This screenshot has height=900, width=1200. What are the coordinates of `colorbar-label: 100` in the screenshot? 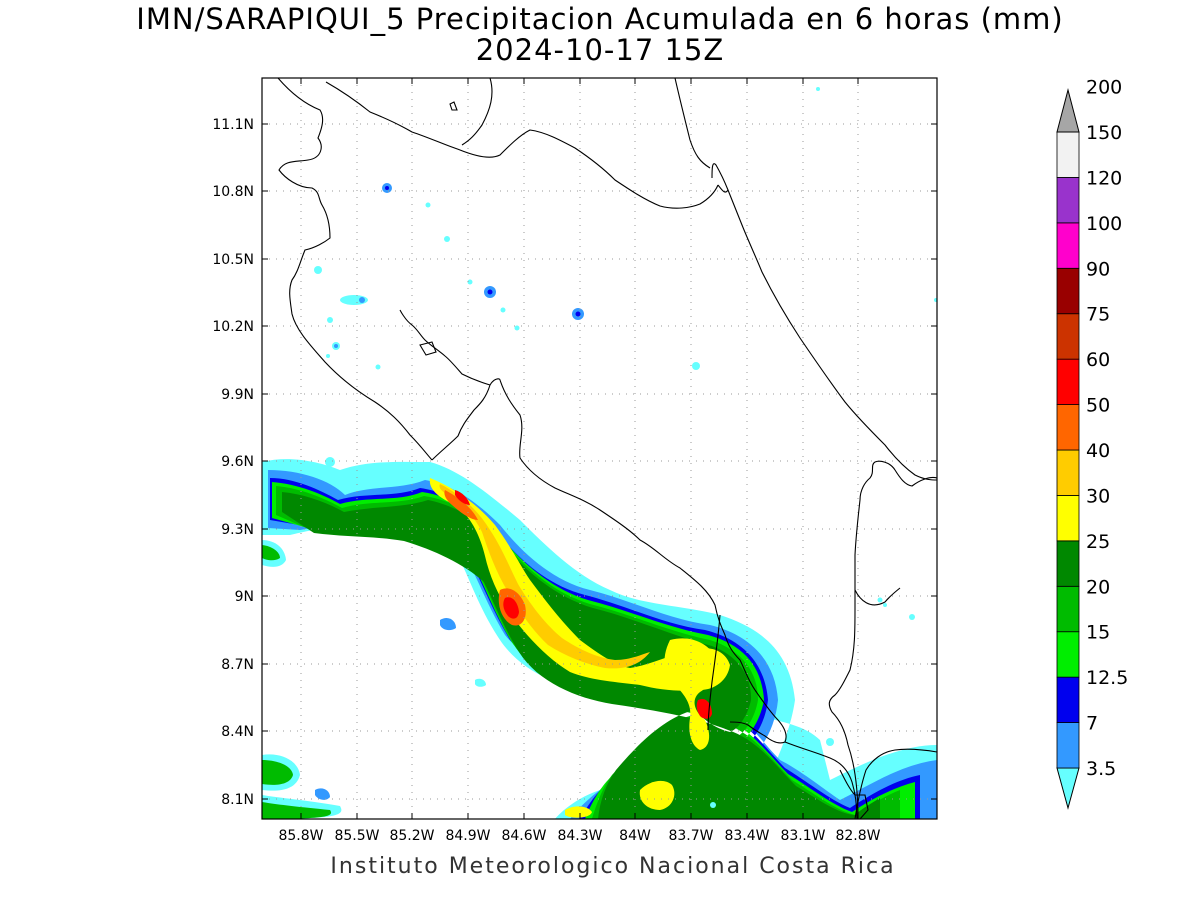 It's located at (1104, 224).